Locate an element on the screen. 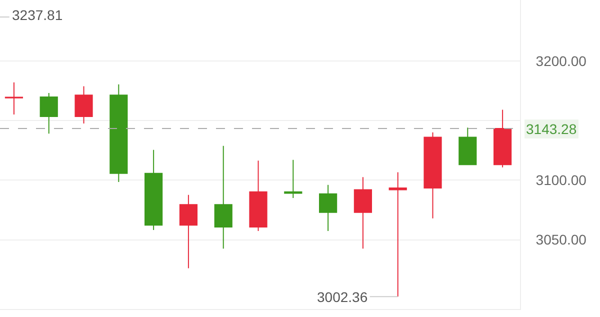  annotation: 3237.81 is located at coordinates (37, 15).